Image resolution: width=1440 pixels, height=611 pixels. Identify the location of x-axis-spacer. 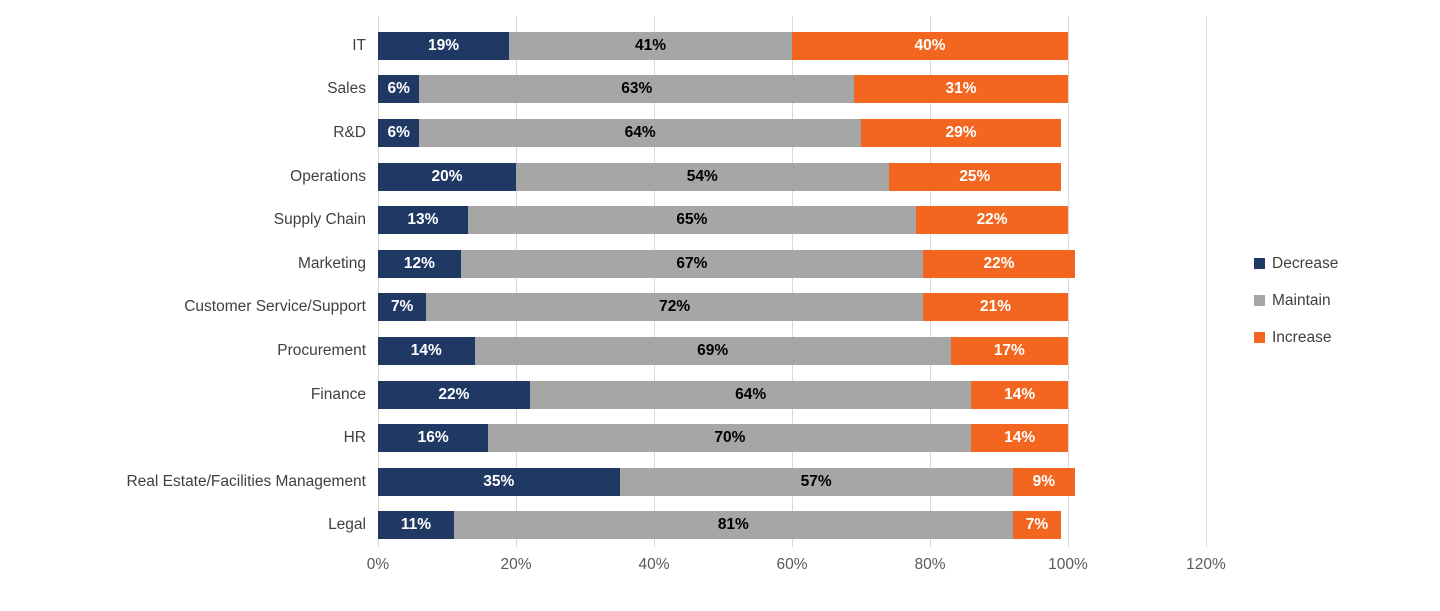
(195, 564).